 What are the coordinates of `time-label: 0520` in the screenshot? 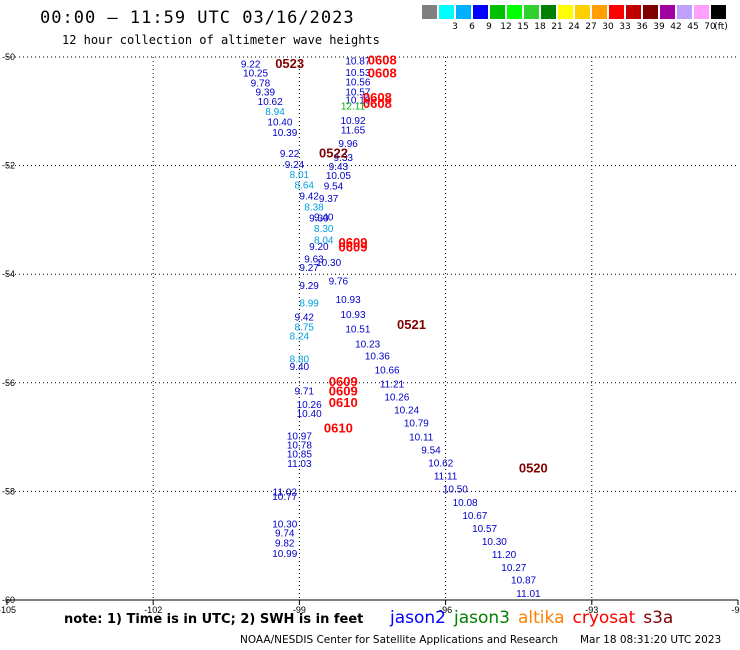 It's located at (533, 467).